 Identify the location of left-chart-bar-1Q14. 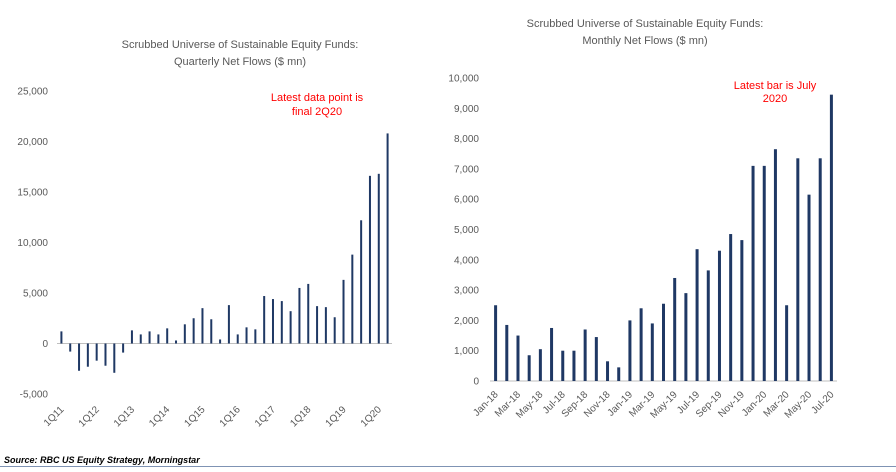
(167, 336).